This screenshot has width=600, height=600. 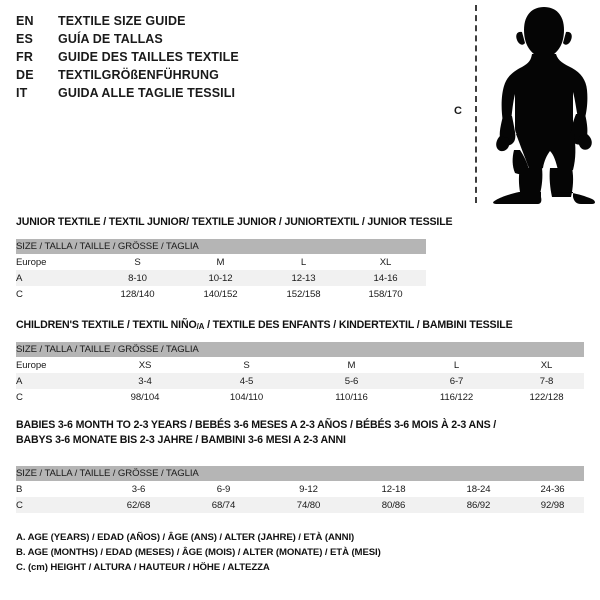 I want to click on babies-row-label-c: C, so click(x=56, y=505).